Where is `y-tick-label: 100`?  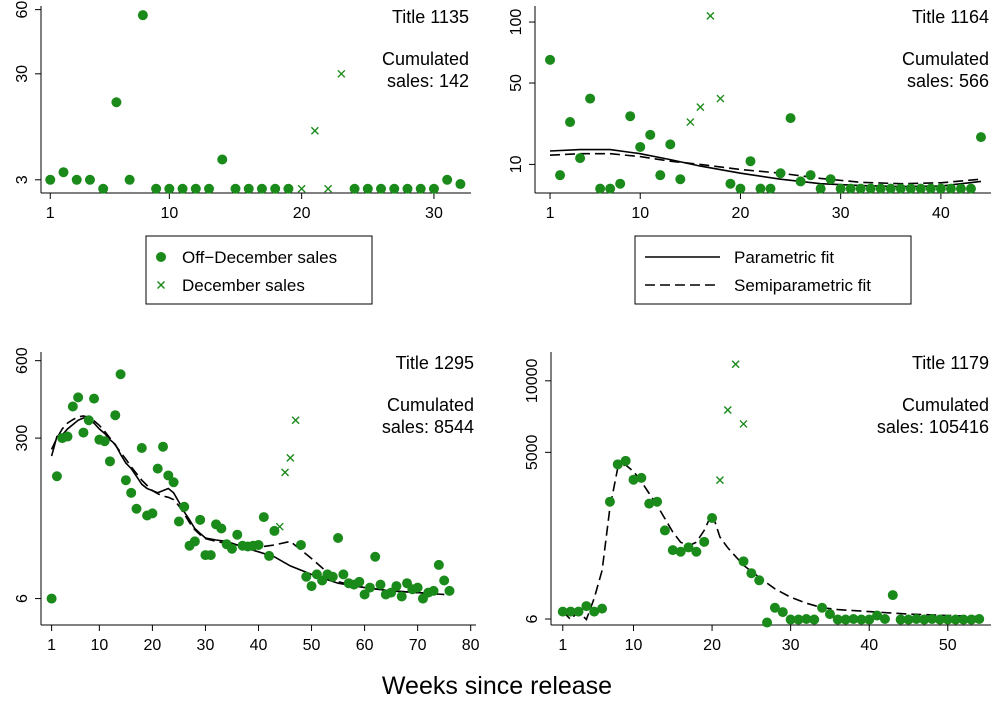
y-tick-label: 100 is located at coordinates (516, 22).